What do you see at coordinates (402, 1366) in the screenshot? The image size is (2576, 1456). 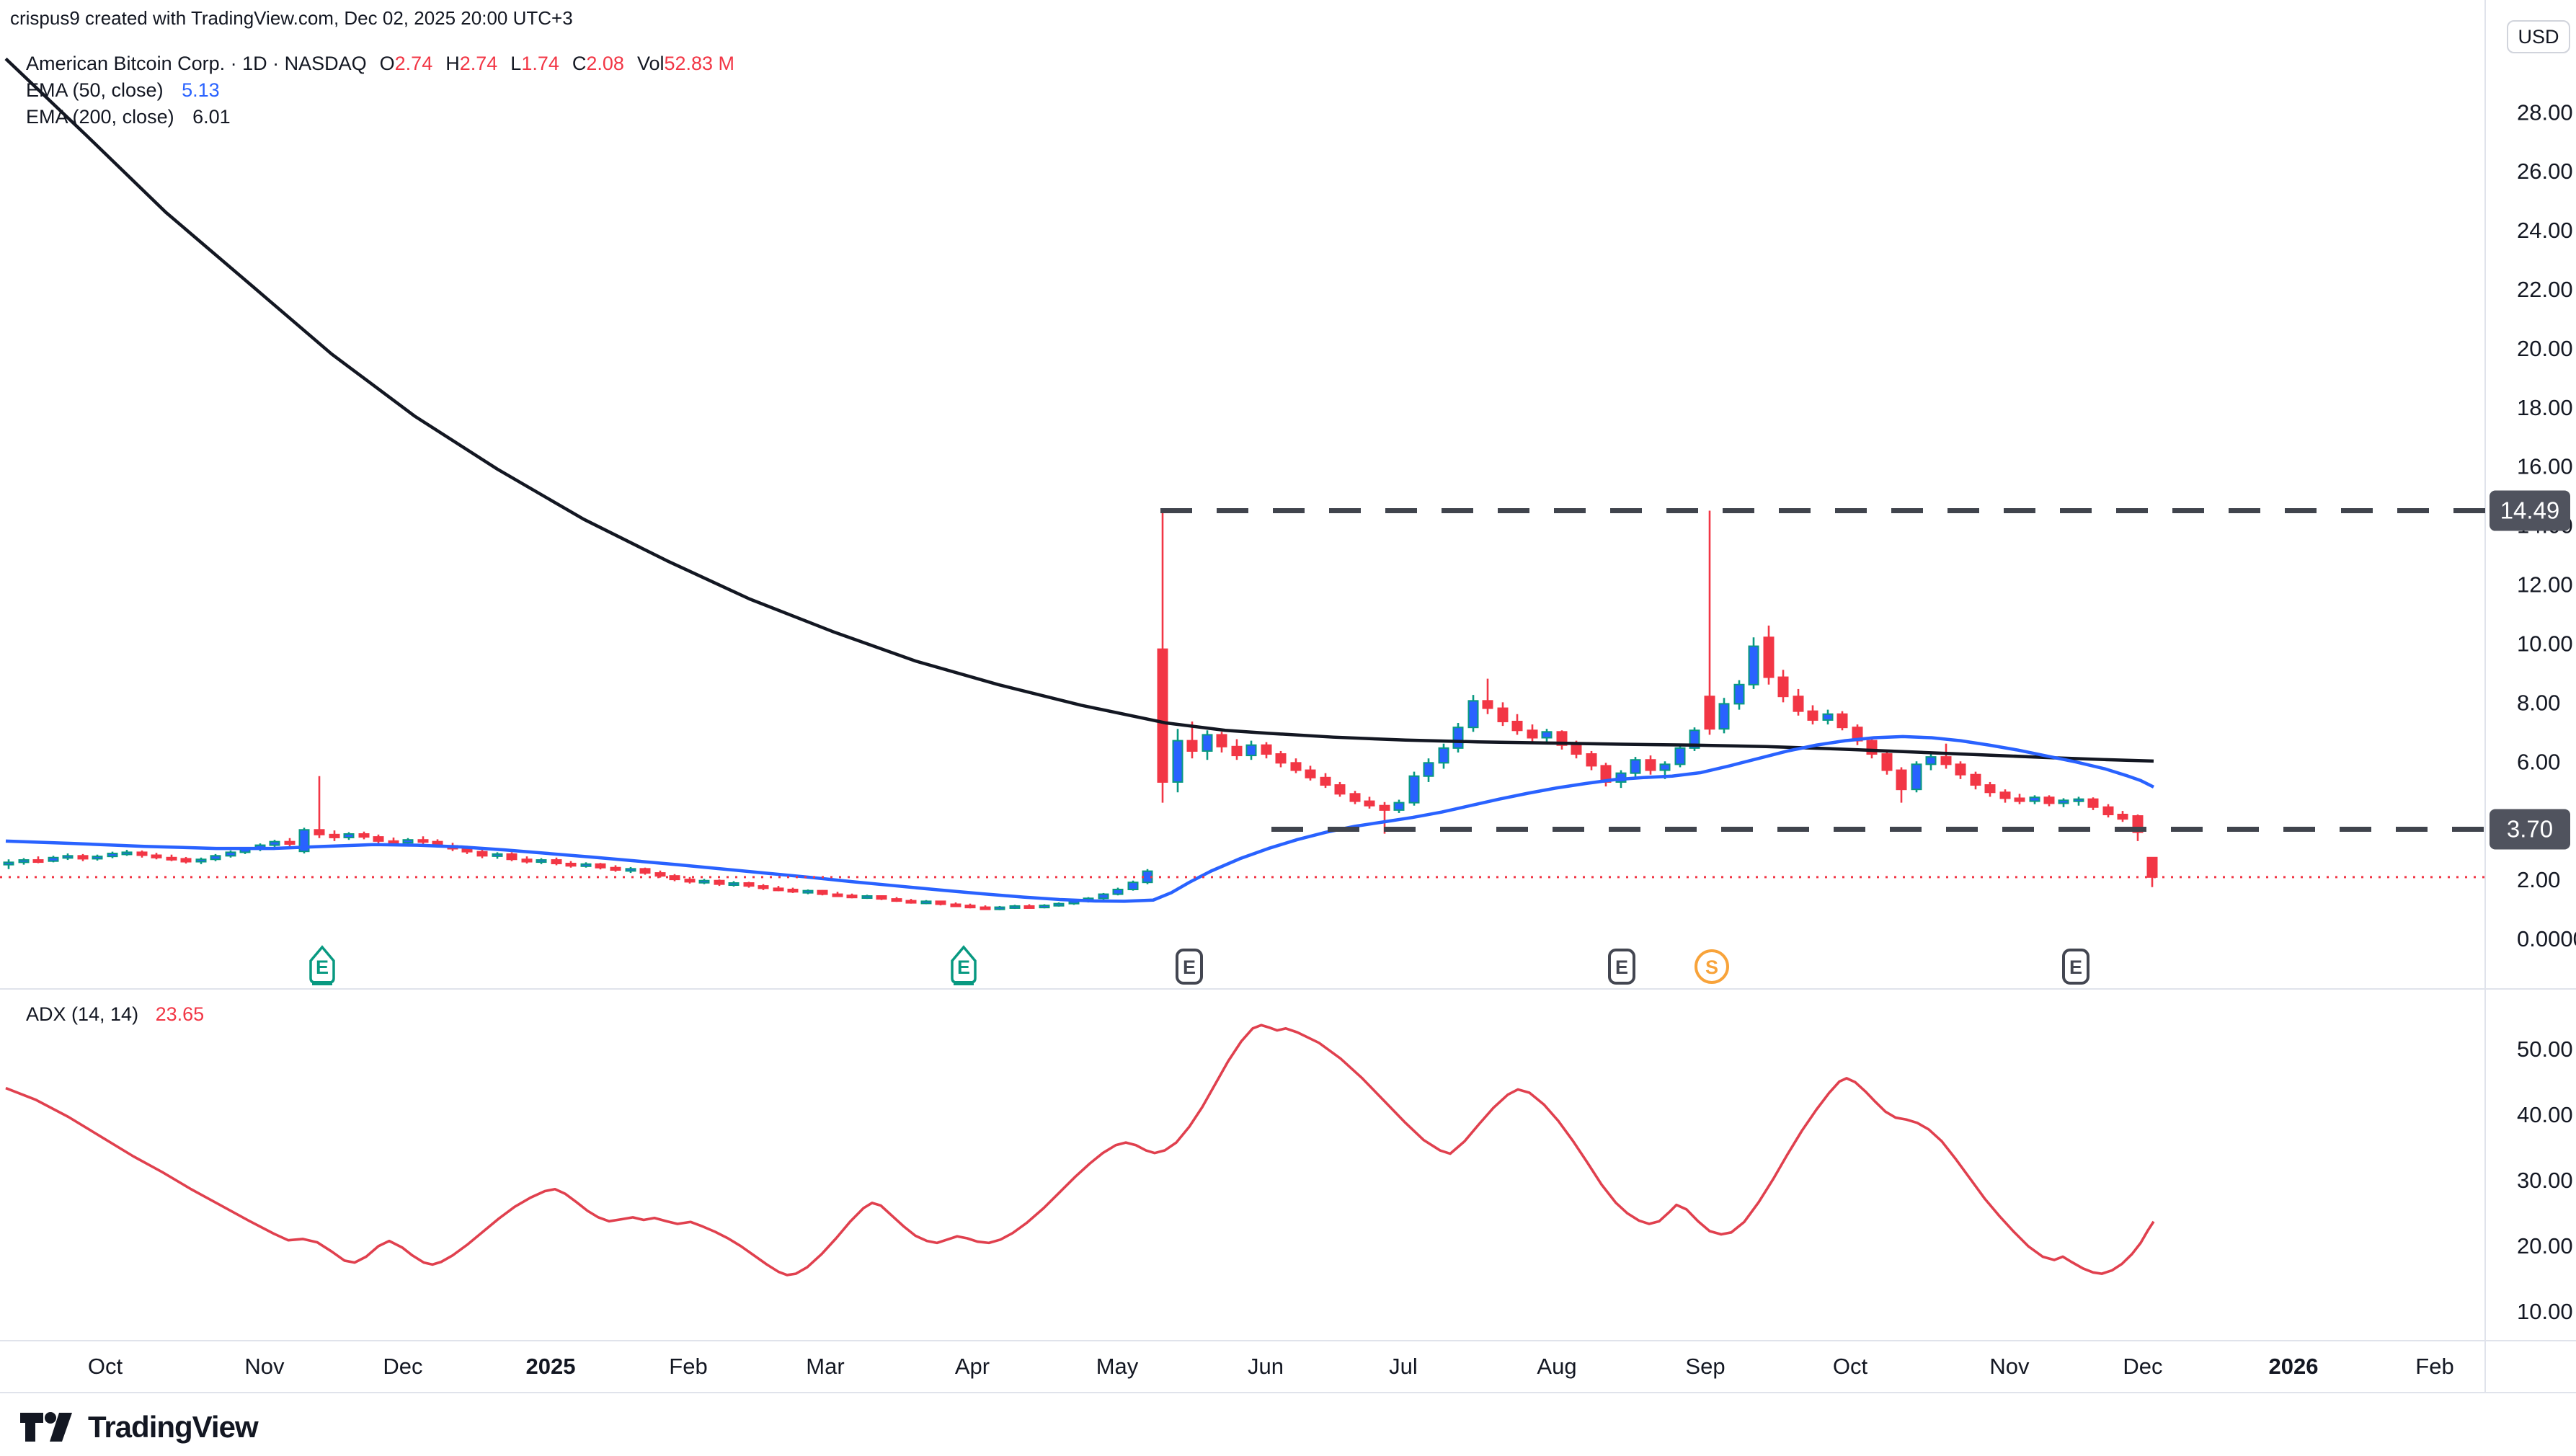 I see `time-tick-label: Dec` at bounding box center [402, 1366].